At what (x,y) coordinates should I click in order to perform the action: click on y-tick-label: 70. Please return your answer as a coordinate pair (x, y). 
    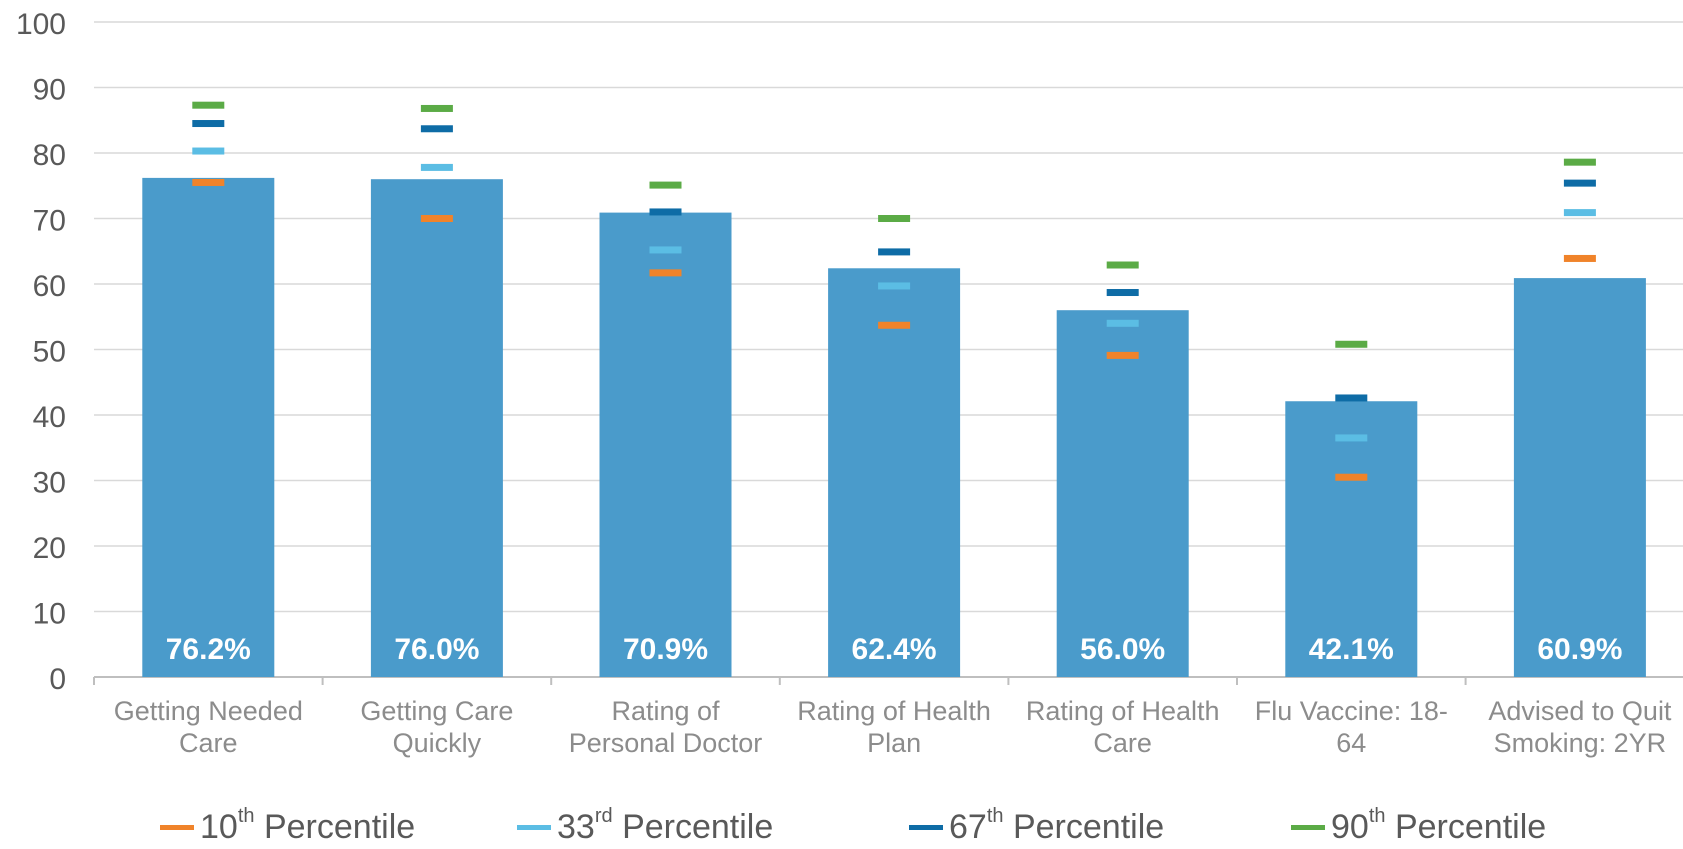
    Looking at the image, I should click on (49, 221).